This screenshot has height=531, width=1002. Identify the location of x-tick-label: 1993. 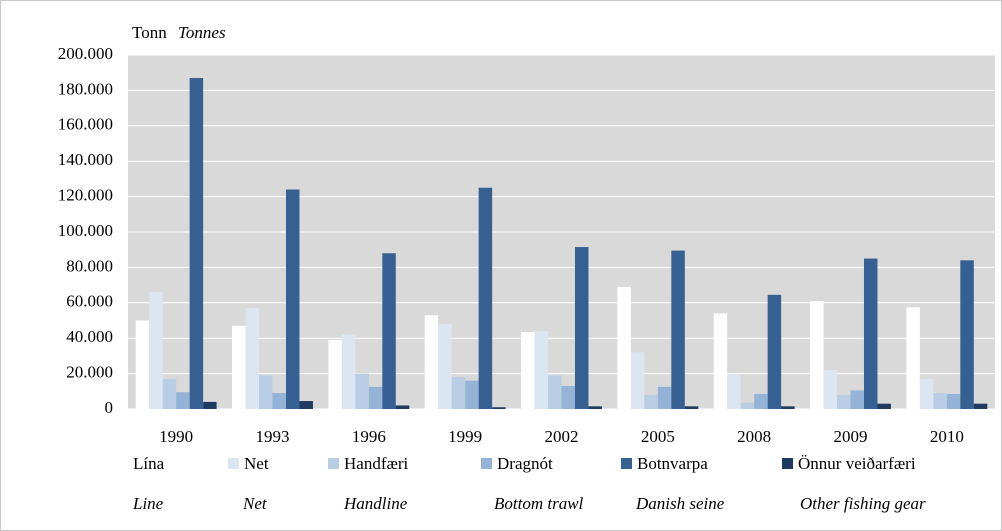
(273, 436).